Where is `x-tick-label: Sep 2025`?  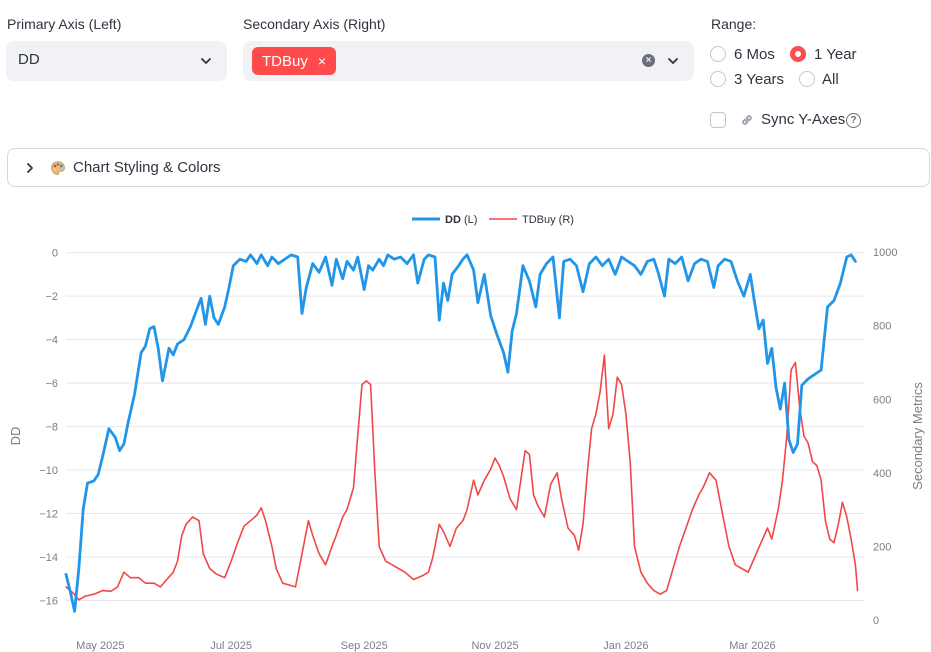 x-tick-label: Sep 2025 is located at coordinates (364, 646).